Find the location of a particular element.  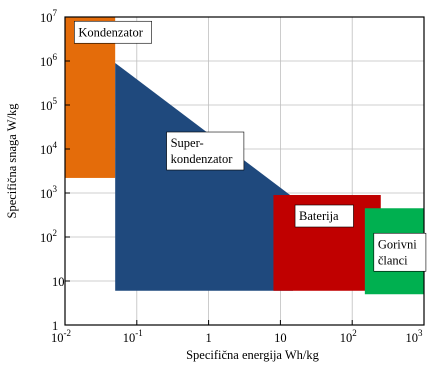

label-text-gorivni-lanci-1: Gorivni is located at coordinates (397, 244).